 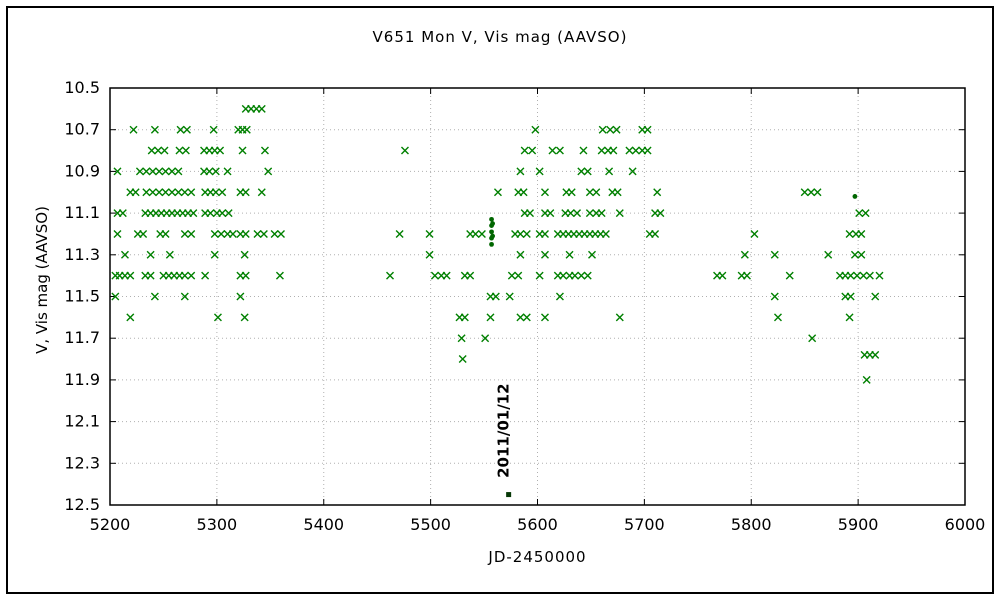 What do you see at coordinates (500, 37) in the screenshot?
I see `chart-title: V651 Mon V, Vis mag (AAVSO)` at bounding box center [500, 37].